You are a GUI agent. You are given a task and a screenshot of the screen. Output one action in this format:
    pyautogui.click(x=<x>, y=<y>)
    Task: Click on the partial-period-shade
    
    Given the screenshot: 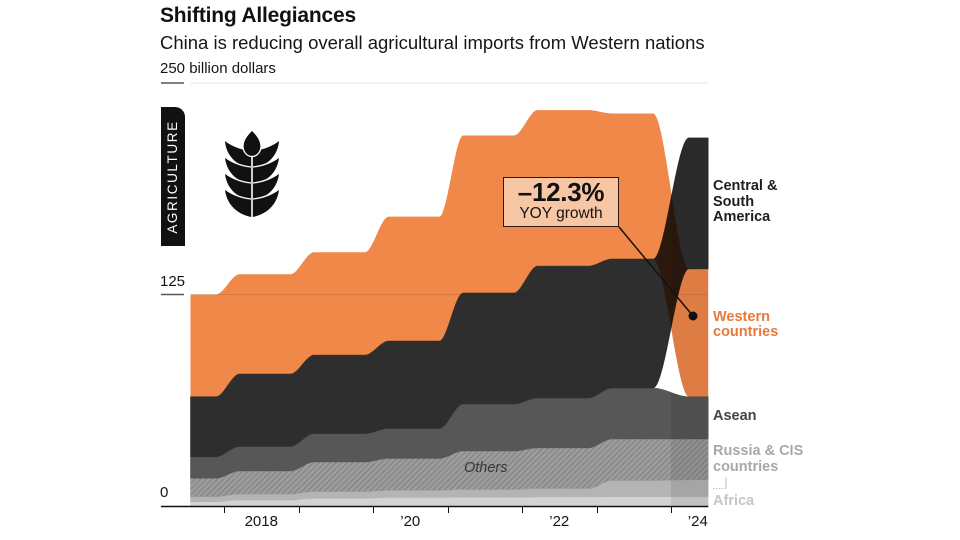 What is the action you would take?
    pyautogui.click(x=690, y=308)
    